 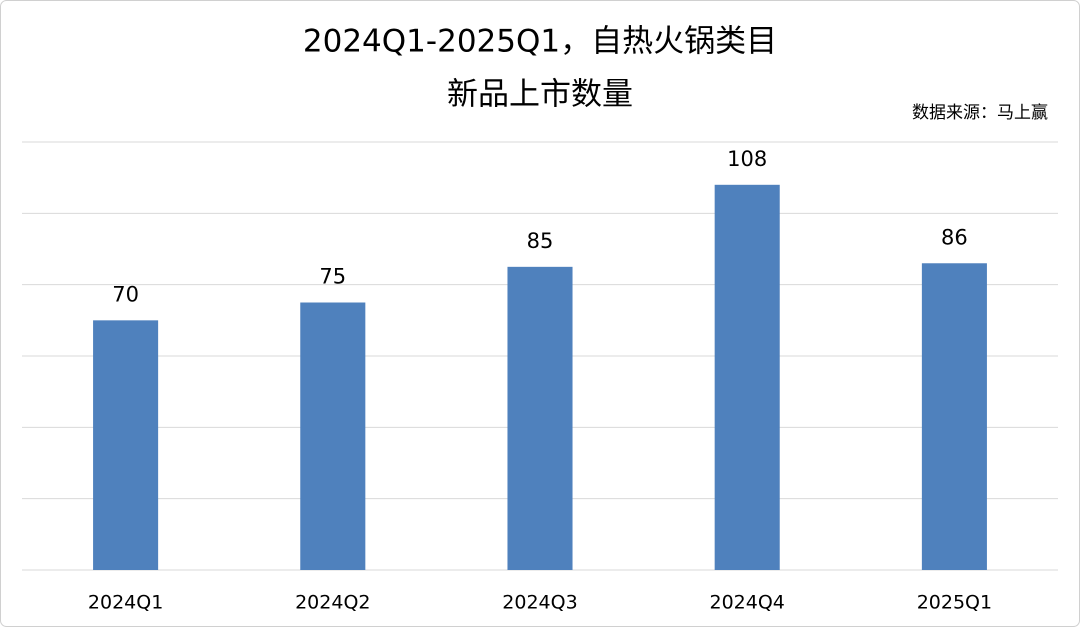 I want to click on chart-title: 2024Q1-2025Q1，自热火锅类目, so click(x=540, y=42).